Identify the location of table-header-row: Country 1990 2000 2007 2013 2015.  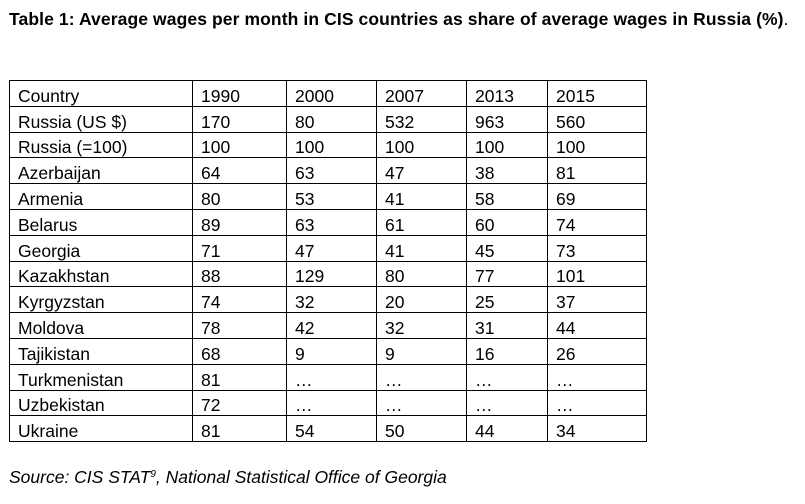
(328, 93).